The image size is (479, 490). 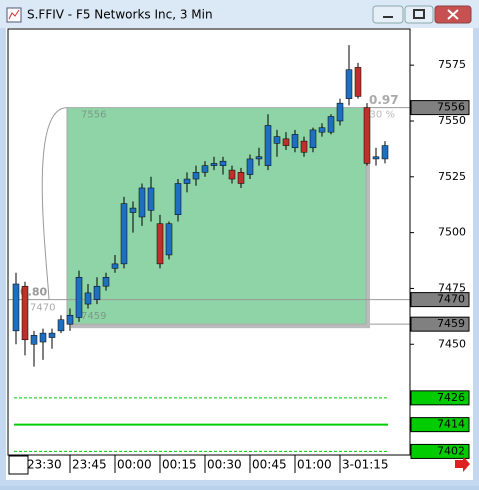 I want to click on y-tick-label: 7475, so click(x=452, y=287).